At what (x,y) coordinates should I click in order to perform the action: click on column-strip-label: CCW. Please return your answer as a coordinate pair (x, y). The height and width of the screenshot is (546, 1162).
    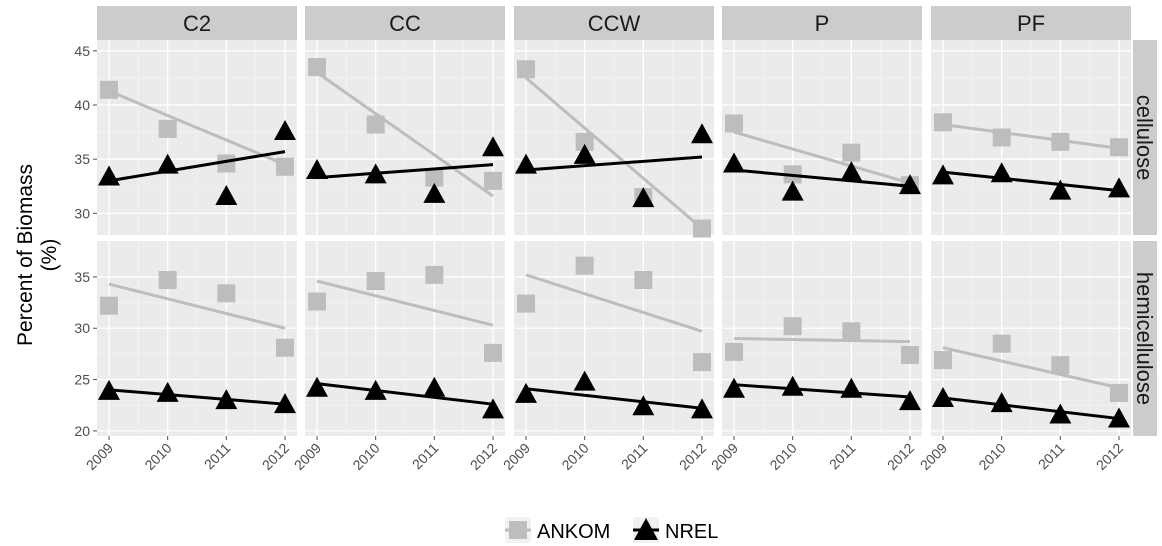
    Looking at the image, I should click on (614, 23).